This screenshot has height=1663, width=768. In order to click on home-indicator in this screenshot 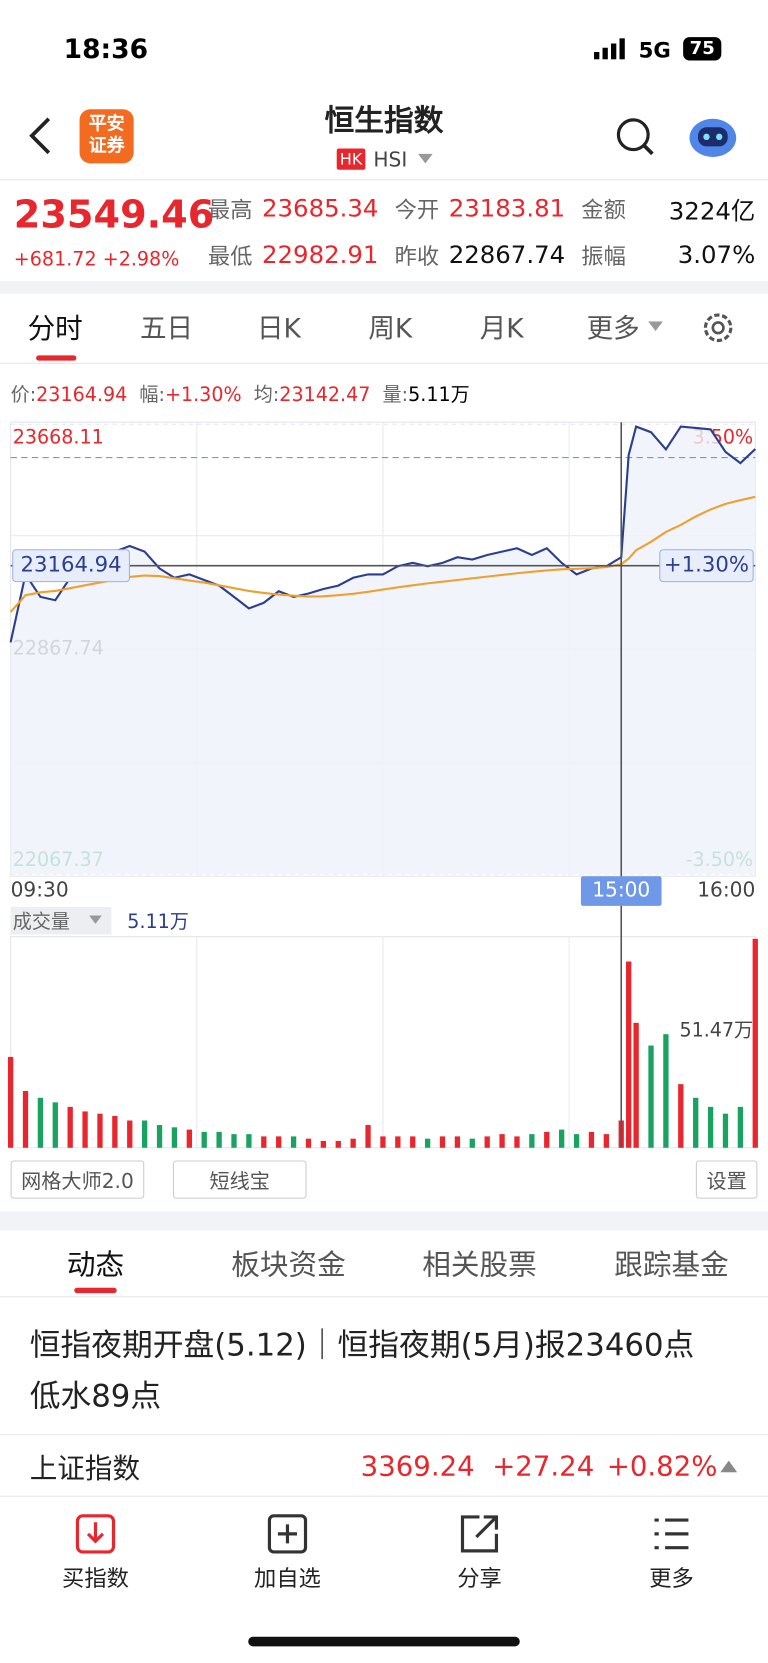, I will do `click(384, 1641)`.